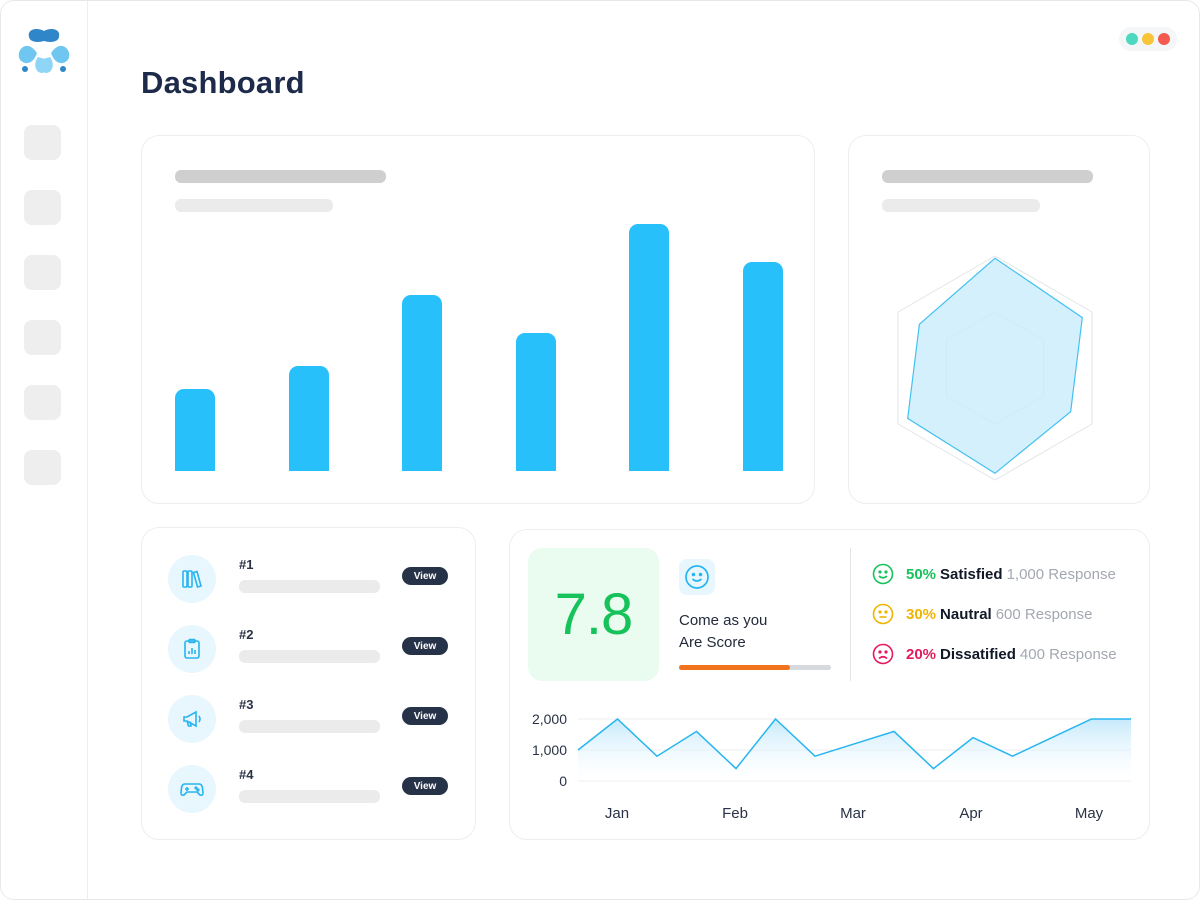 This screenshot has height=900, width=1200. Describe the element at coordinates (921, 574) in the screenshot. I see `response-percent: 50%` at that location.